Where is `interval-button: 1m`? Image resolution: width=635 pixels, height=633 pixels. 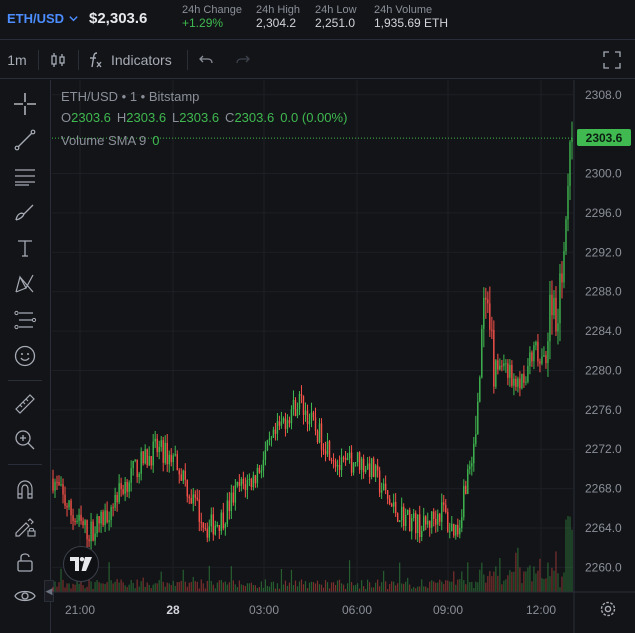 interval-button: 1m is located at coordinates (17, 60).